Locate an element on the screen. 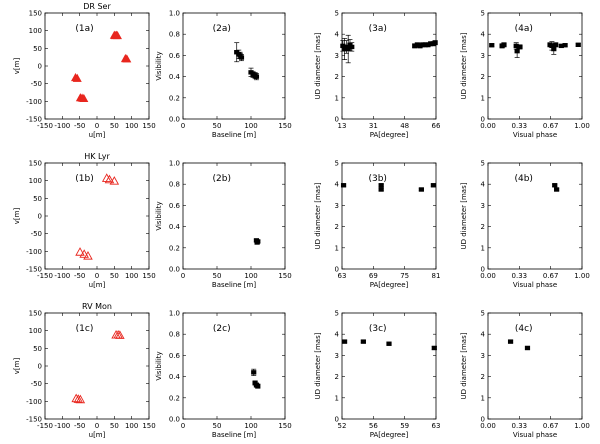 The height and width of the screenshot is (444, 600). x-tick-label: 0.00 is located at coordinates (488, 126).